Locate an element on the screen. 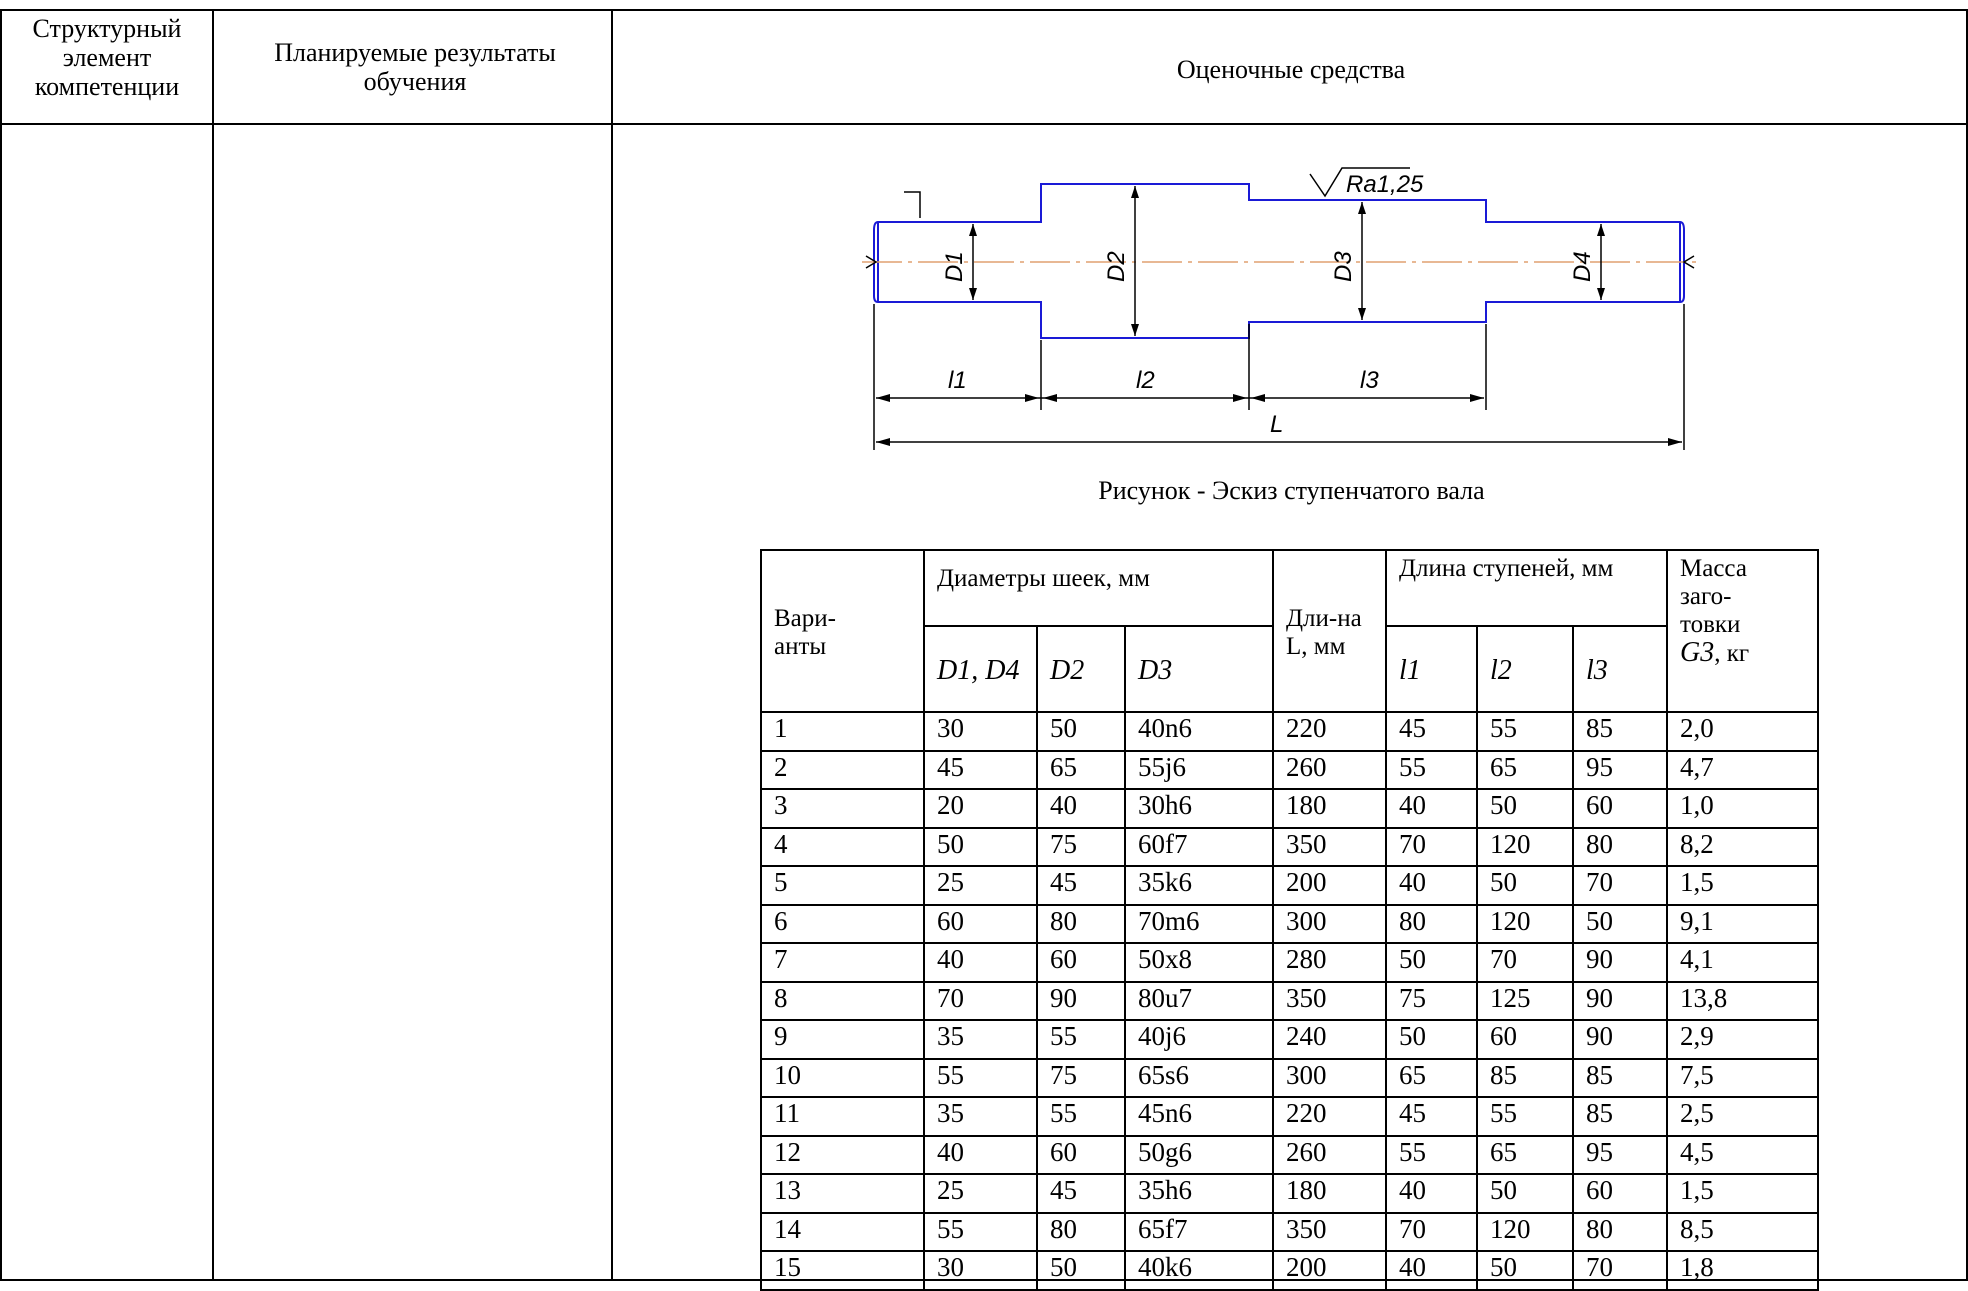  dimension-label-l3: l3 is located at coordinates (1369, 380).